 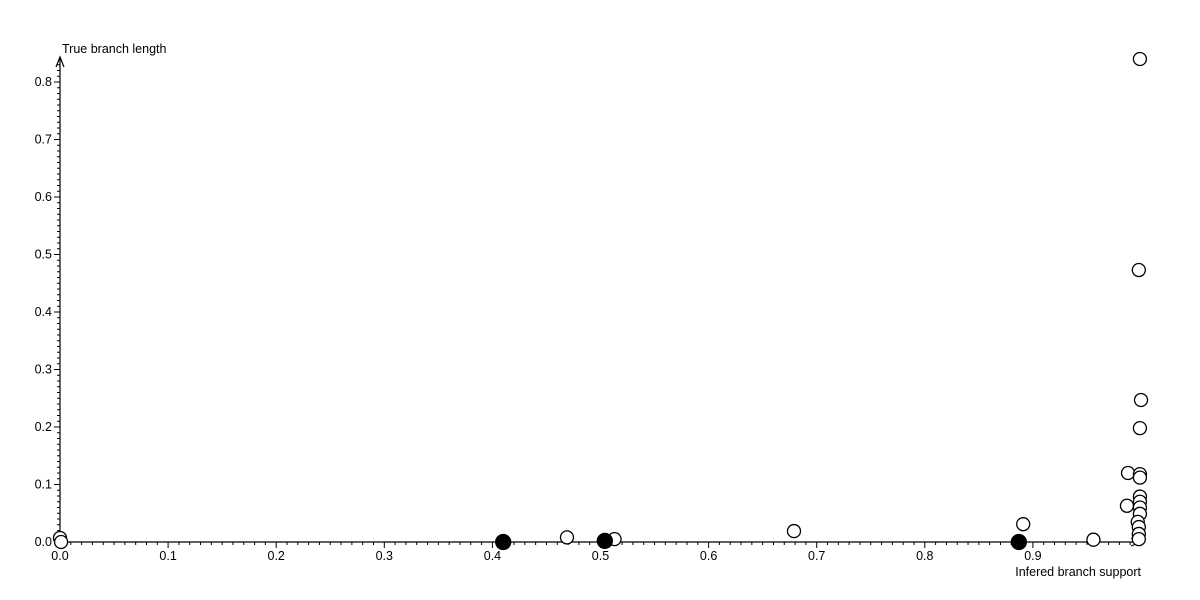 What do you see at coordinates (167, 556) in the screenshot?
I see `x-tick-label: 0.1` at bounding box center [167, 556].